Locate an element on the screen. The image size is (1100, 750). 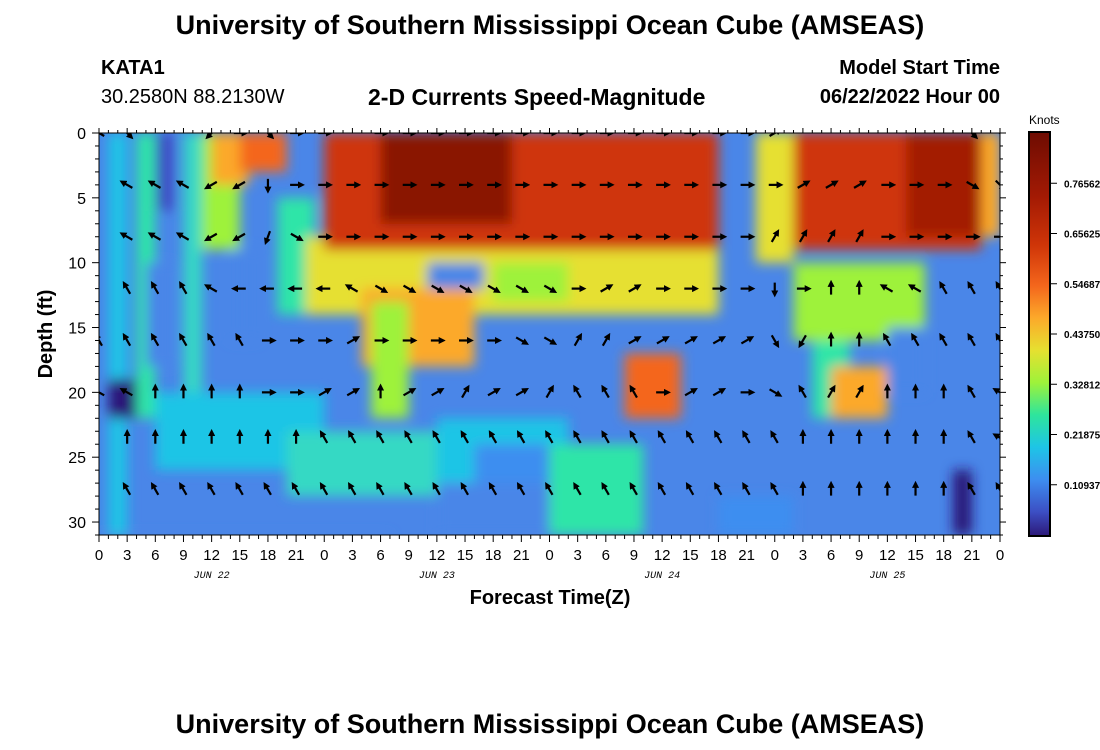
y-tick-label: 0 is located at coordinates (81, 134).